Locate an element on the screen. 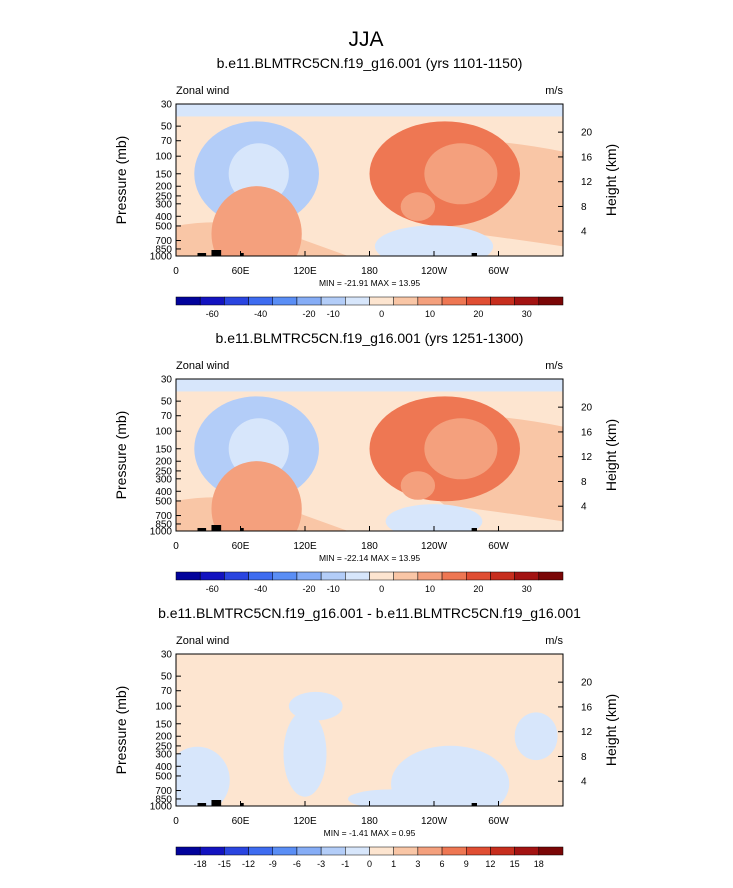  y-tick-label: 1000 is located at coordinates (161, 257).